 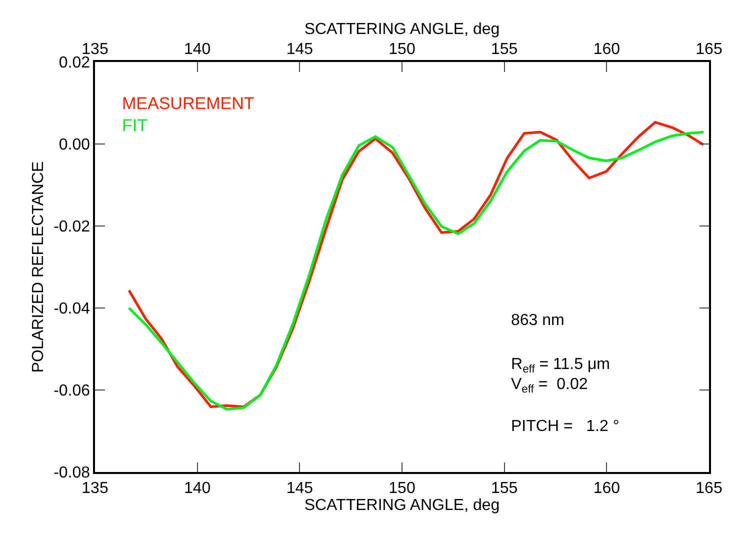 I want to click on x2-tick-label: 155, so click(x=504, y=488).